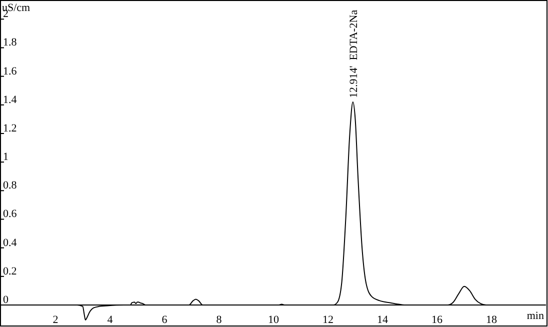  What do you see at coordinates (10, 271) in the screenshot?
I see `y-tick-label: 0.2` at bounding box center [10, 271].